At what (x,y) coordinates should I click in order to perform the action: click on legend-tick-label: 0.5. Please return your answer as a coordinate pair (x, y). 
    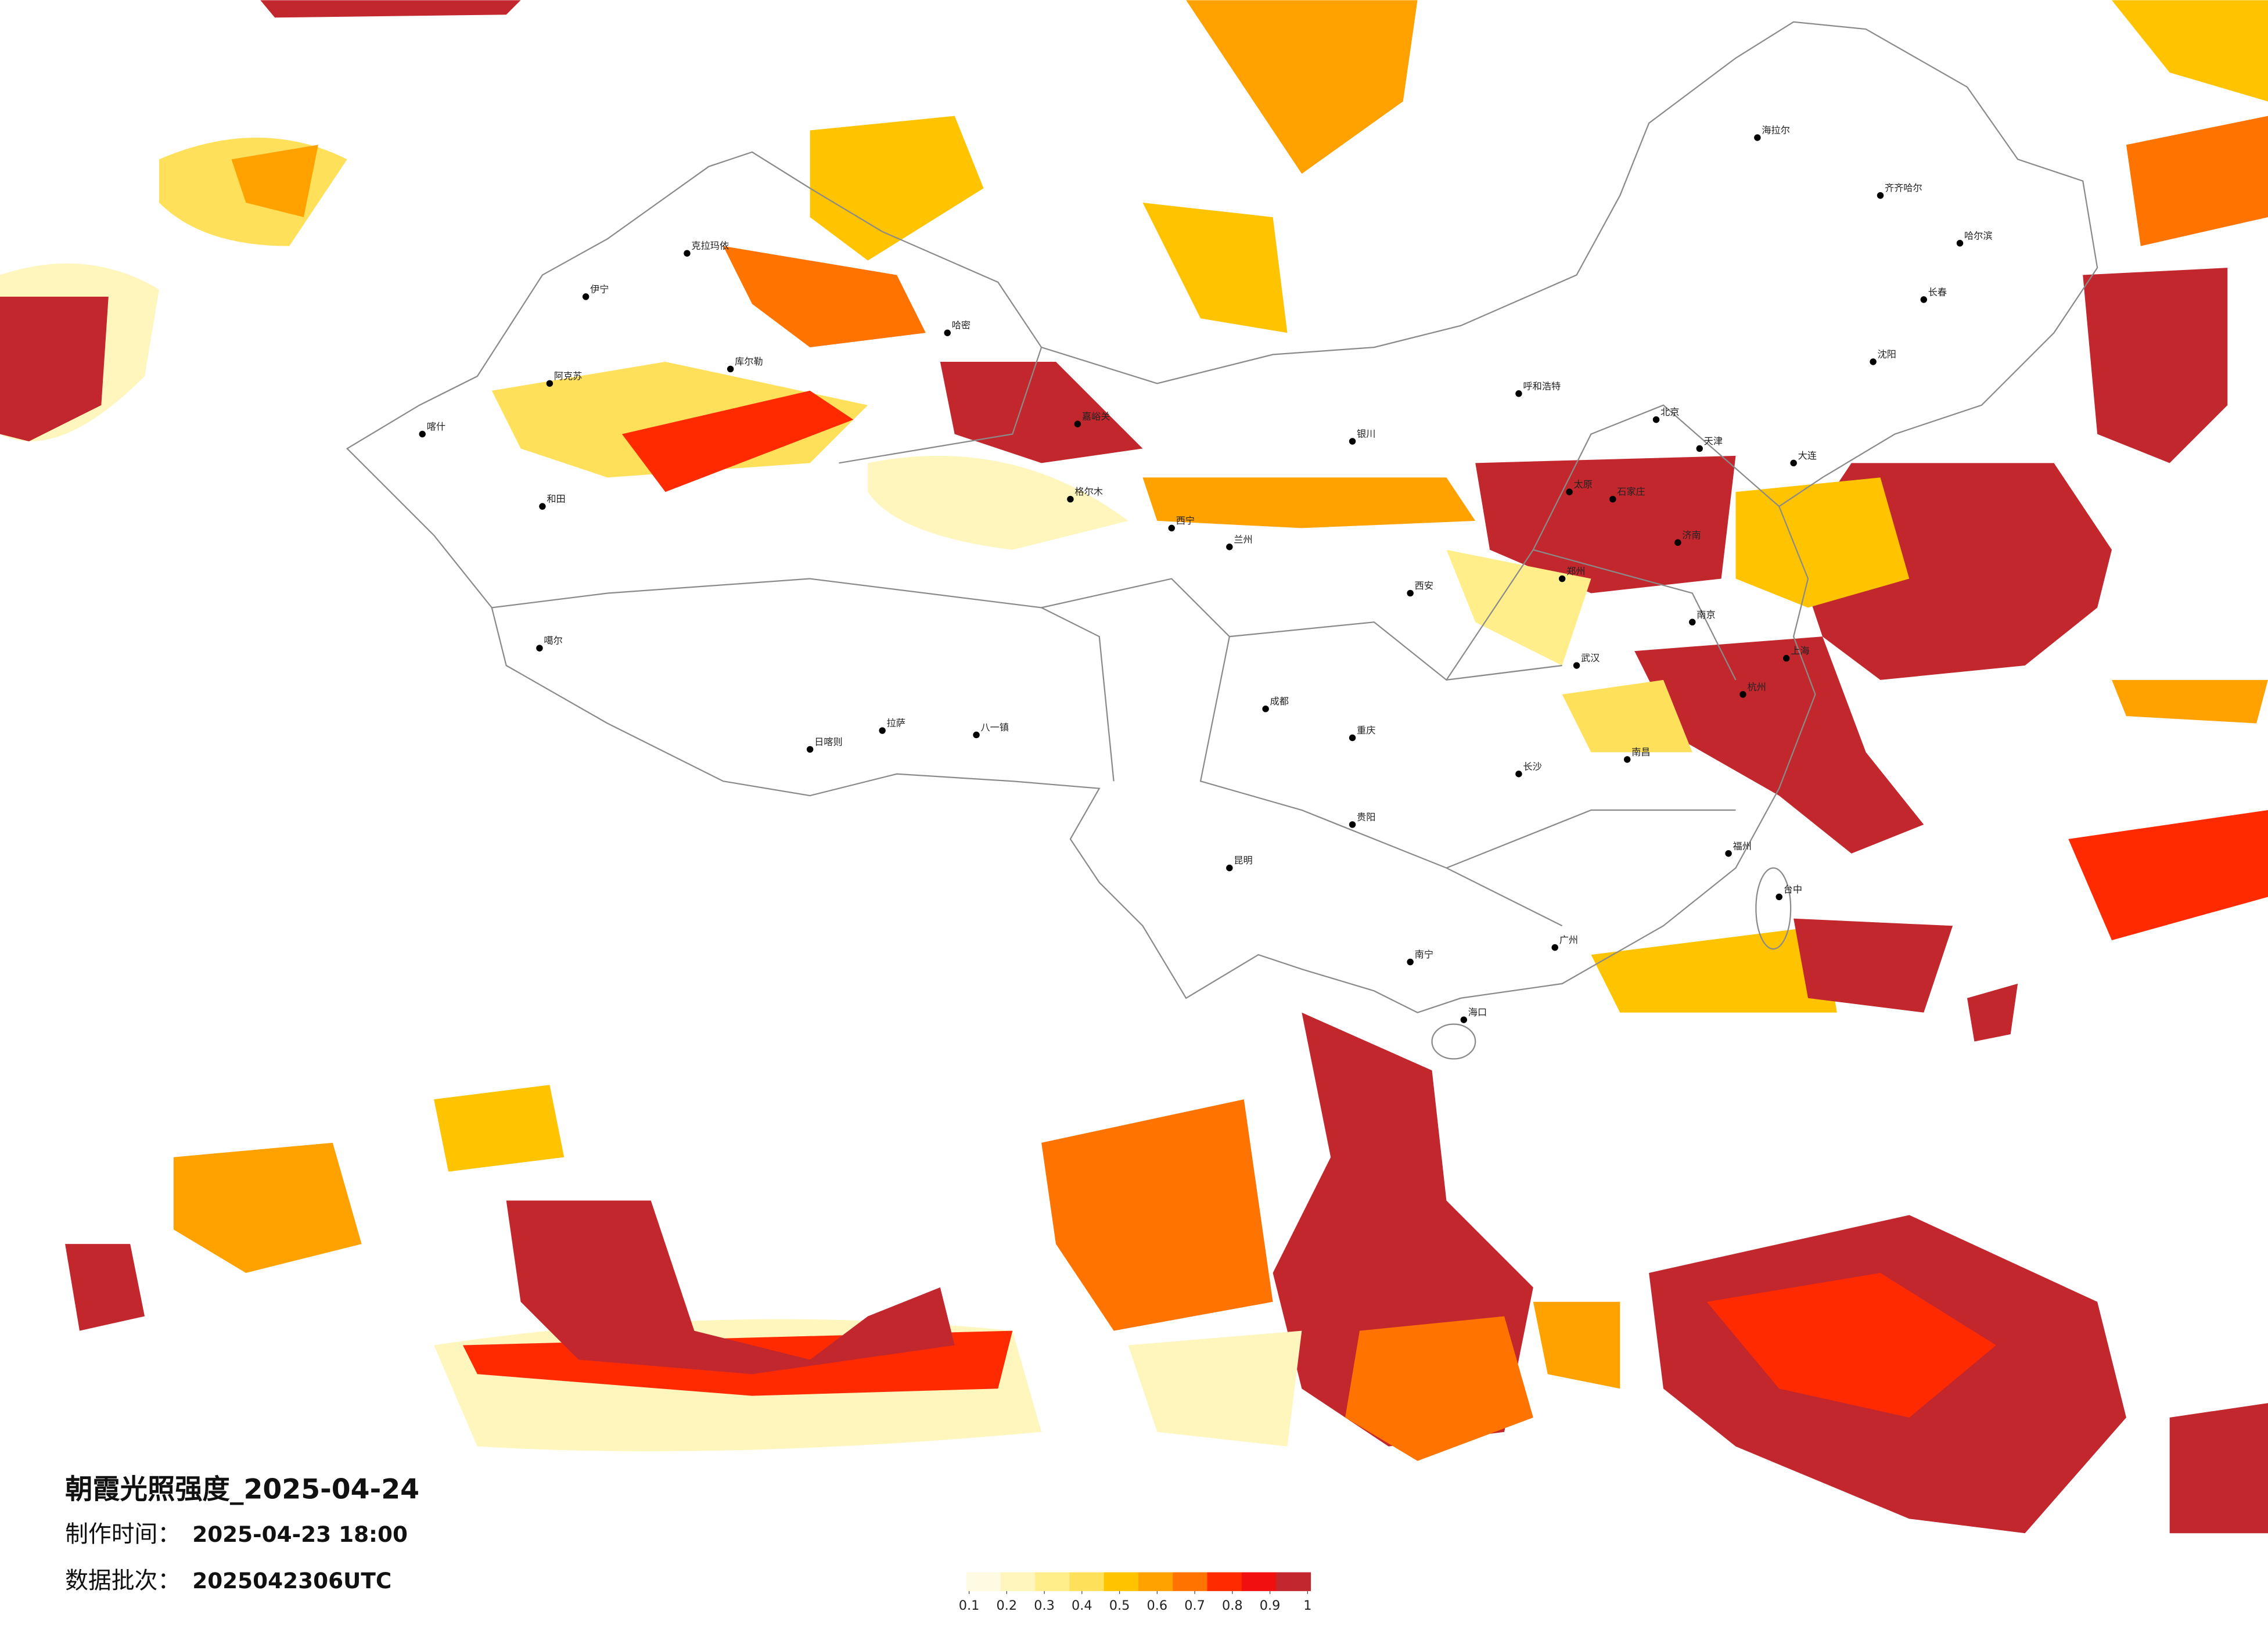
    Looking at the image, I should click on (1119, 1606).